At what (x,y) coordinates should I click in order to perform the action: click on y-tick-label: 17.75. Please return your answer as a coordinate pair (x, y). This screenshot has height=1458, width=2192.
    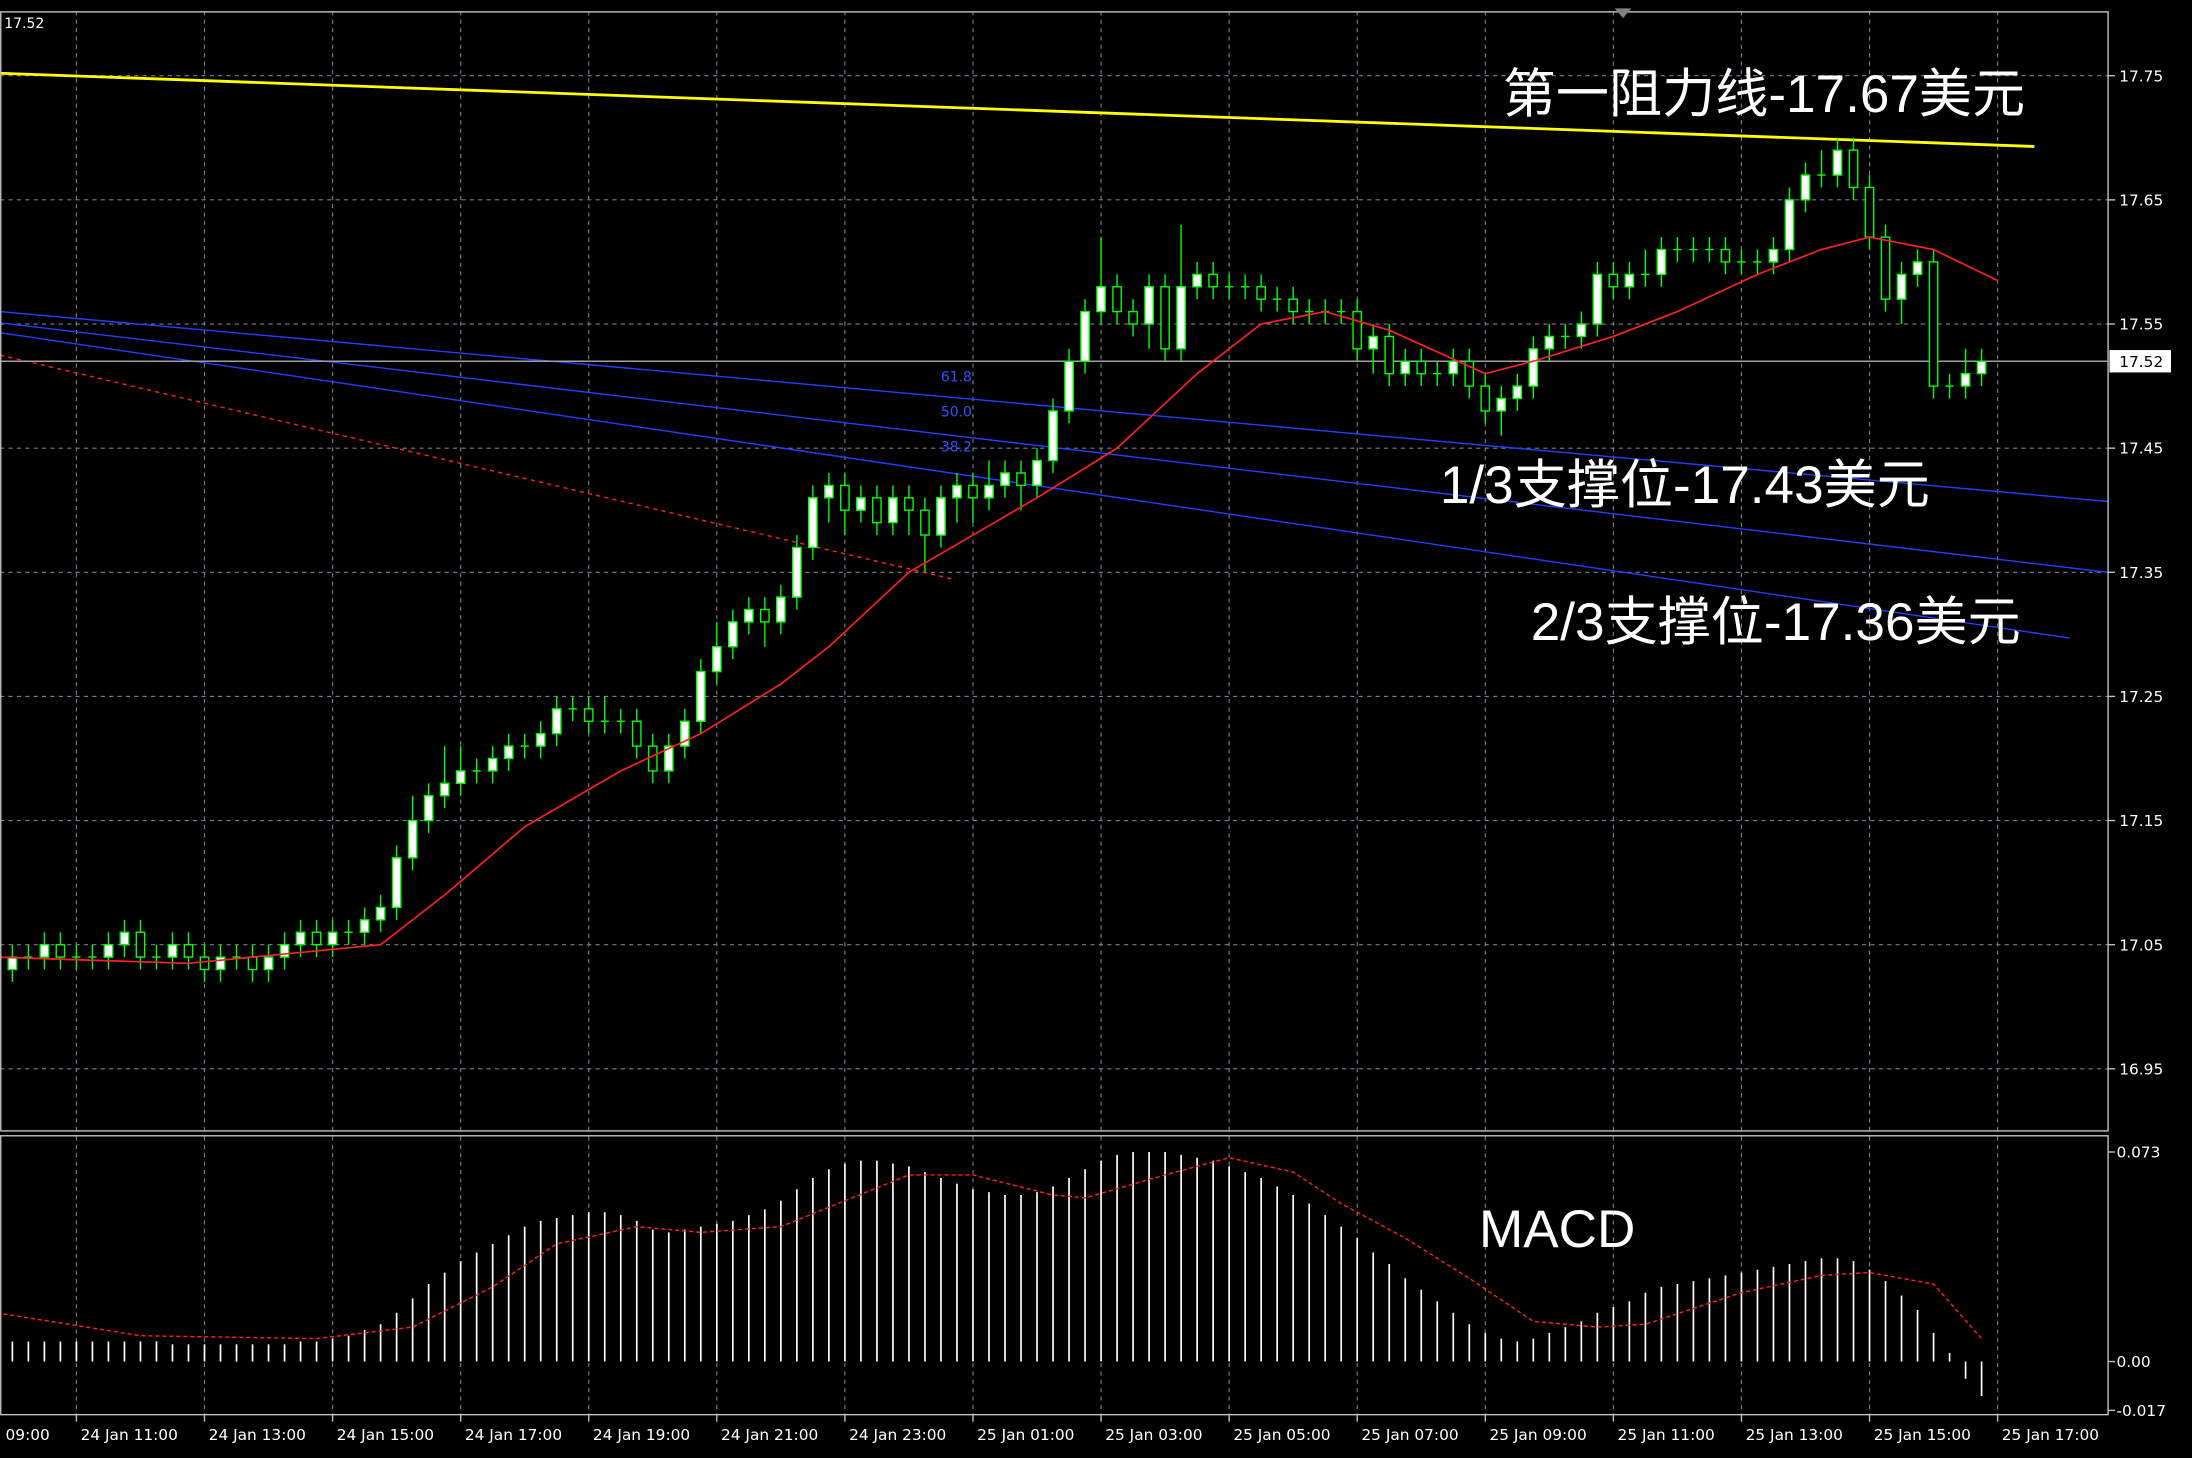
    Looking at the image, I should click on (2141, 76).